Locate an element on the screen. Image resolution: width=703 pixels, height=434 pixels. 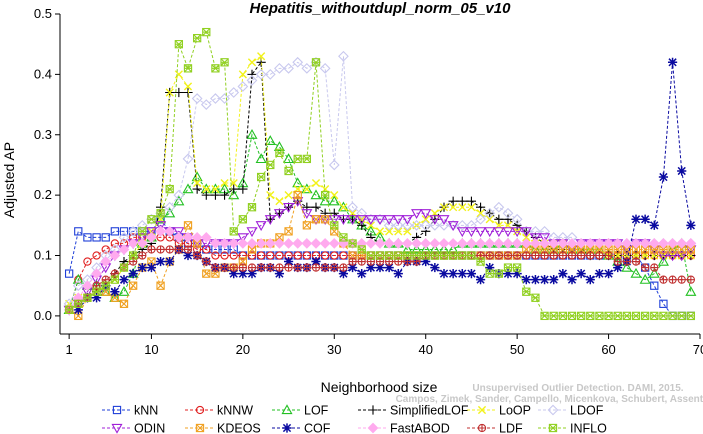
legend-item-loop: LoOP is located at coordinates (499, 411).